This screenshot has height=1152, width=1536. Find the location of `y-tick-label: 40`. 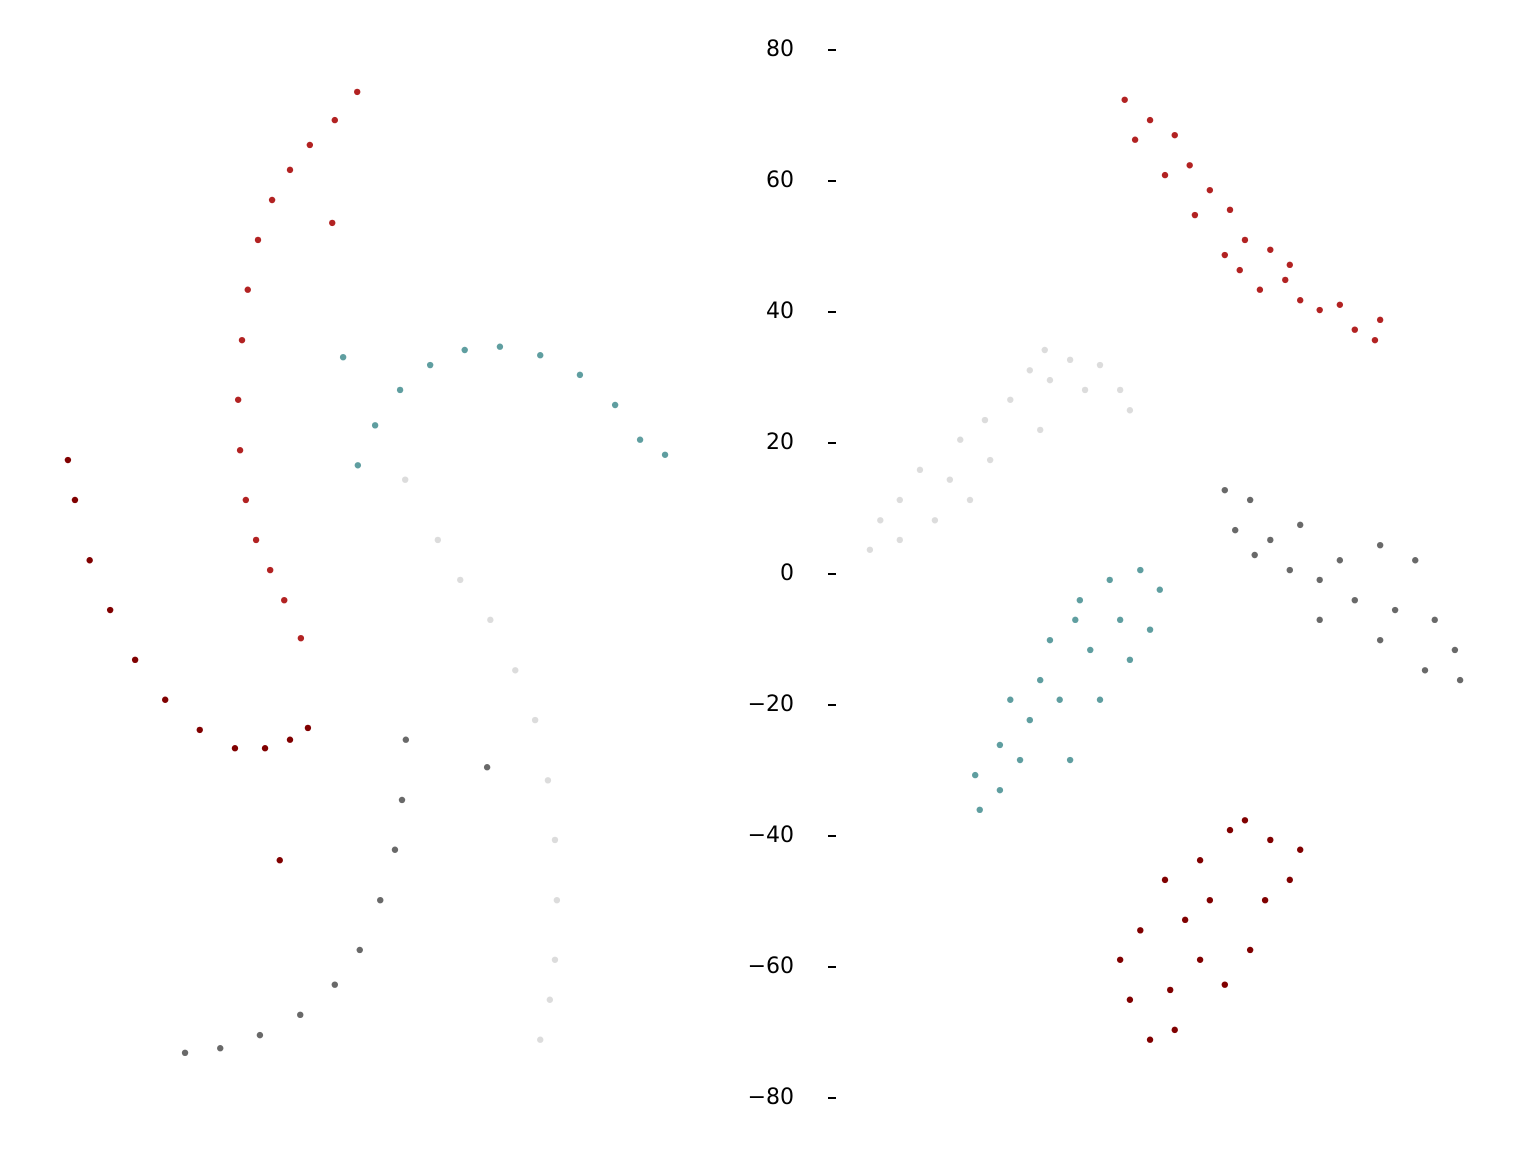

y-tick-label: 40 is located at coordinates (780, 311).